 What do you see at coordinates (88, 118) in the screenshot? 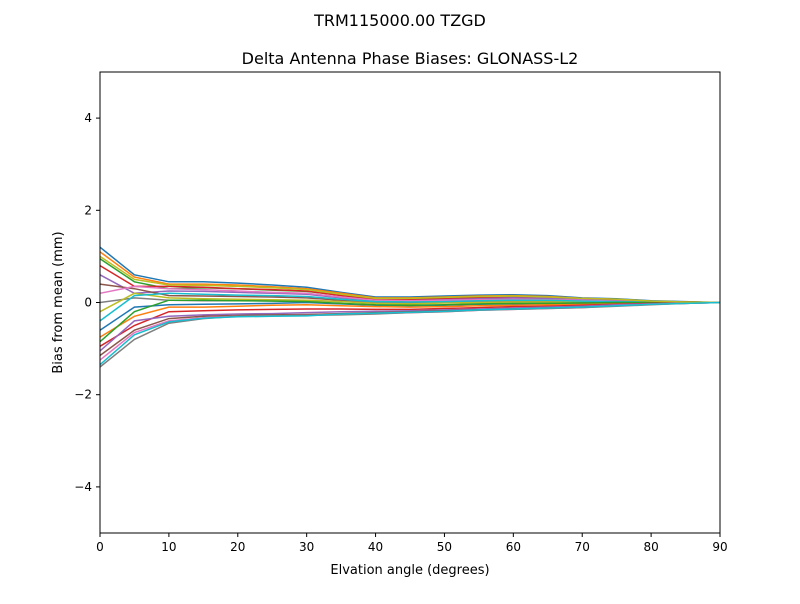
I see `y-tick-label: 4` at bounding box center [88, 118].